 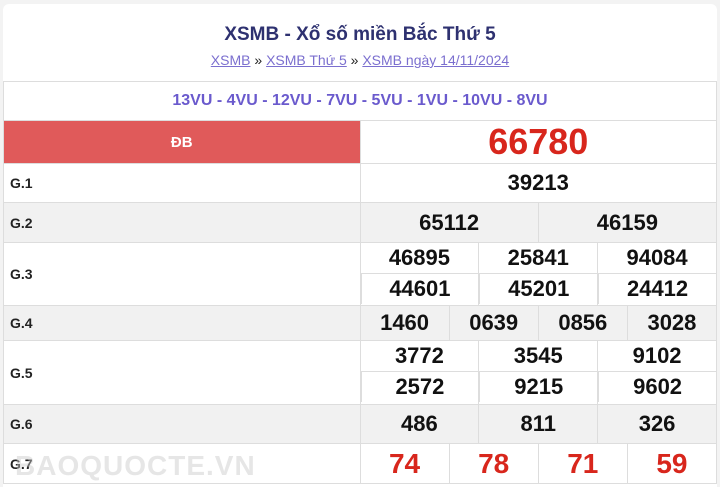 What do you see at coordinates (537, 424) in the screenshot?
I see `g6-number: 811` at bounding box center [537, 424].